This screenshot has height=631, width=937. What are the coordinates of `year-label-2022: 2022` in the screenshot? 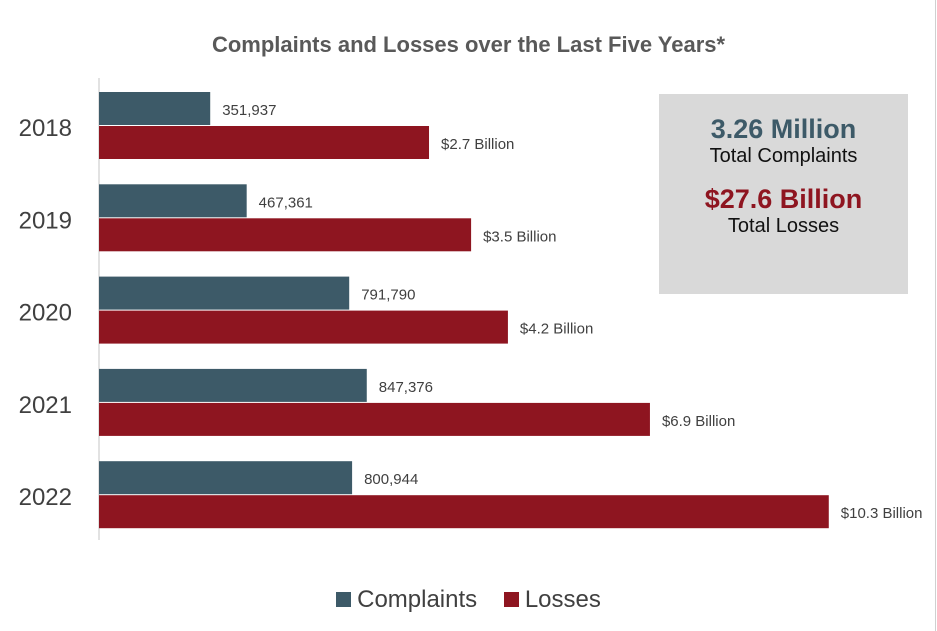 It's located at (45, 497).